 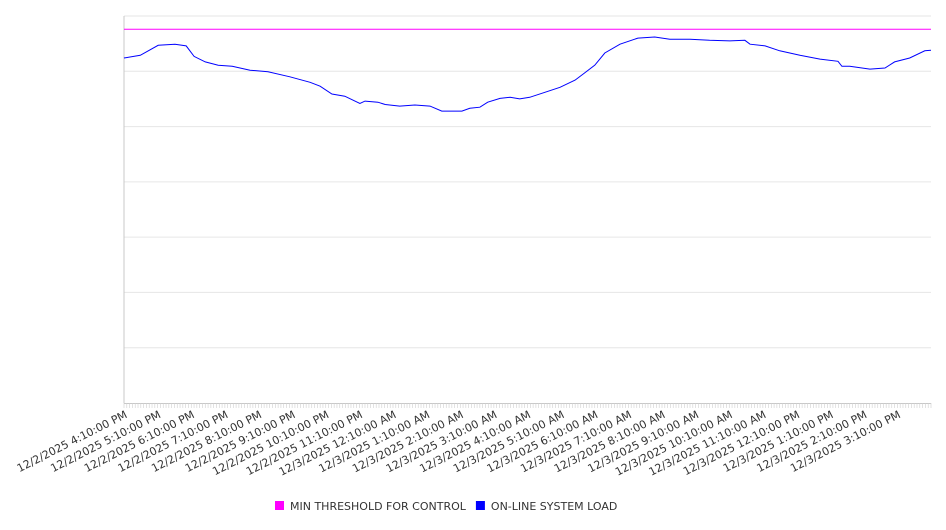 I want to click on legend-label: ON-LINE SYSTEM LOAD, so click(x=554, y=506).